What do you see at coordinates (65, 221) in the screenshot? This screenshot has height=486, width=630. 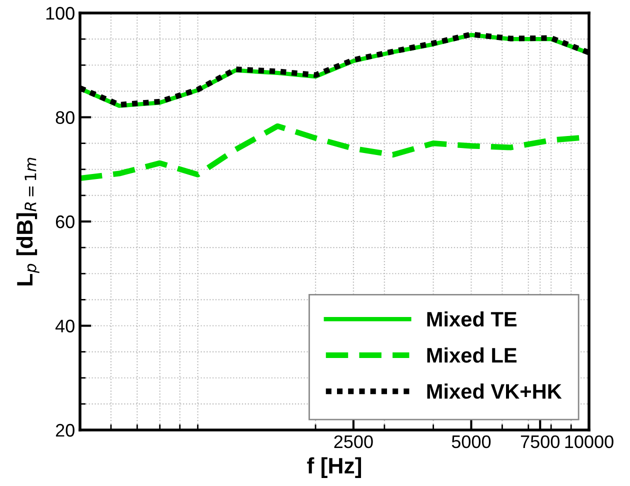 I see `y-tick-label: 60` at bounding box center [65, 221].